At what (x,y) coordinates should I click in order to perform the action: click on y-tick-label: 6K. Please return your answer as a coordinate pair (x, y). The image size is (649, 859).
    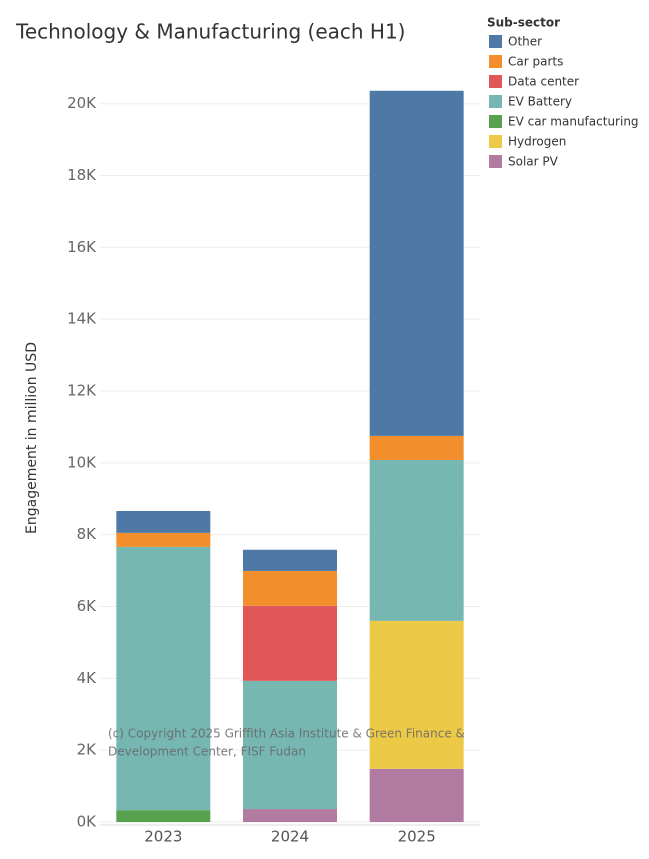
    Looking at the image, I should click on (87, 606).